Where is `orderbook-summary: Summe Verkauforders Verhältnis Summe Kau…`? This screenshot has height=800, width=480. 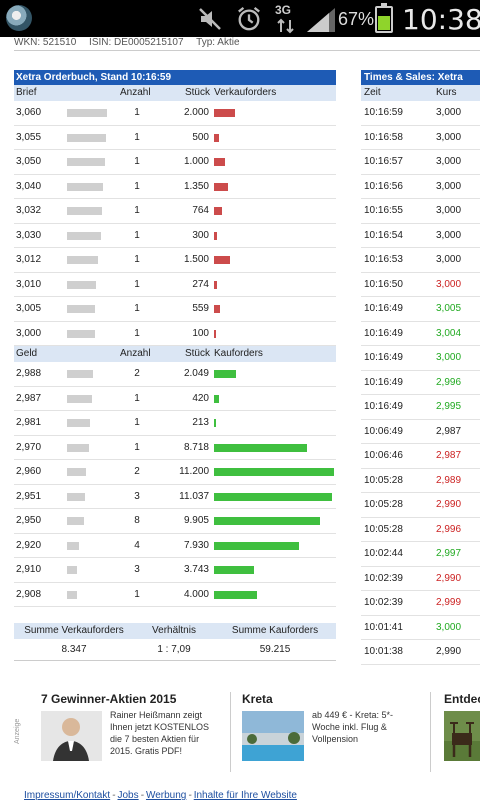
orderbook-summary: Summe Verkauforders Verhältnis Summe Kau… is located at coordinates (175, 642).